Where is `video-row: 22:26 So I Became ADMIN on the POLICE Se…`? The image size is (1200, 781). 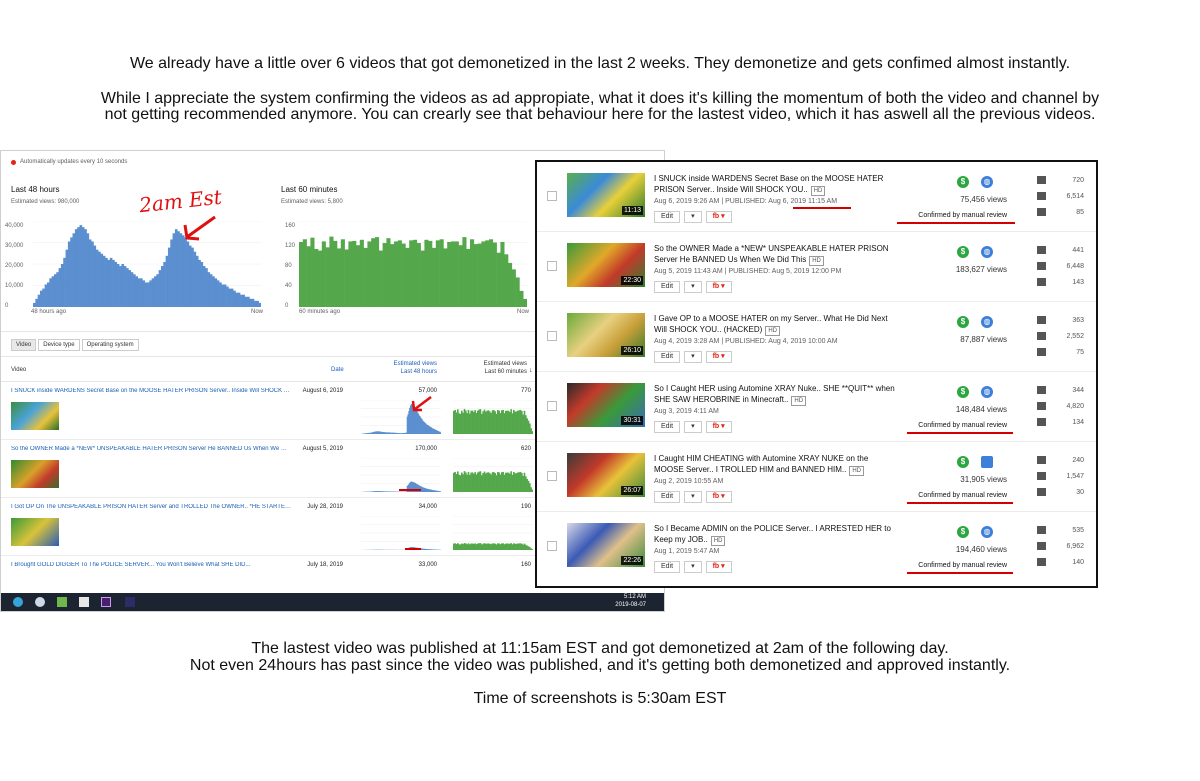 video-row: 22:26 So I Became ADMIN on the POLICE Se… is located at coordinates (816, 547).